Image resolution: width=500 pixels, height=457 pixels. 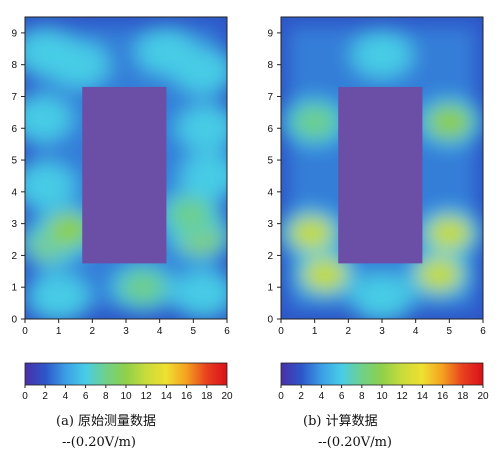 I want to click on unit-a: --(0.20V/m), so click(x=99, y=442).